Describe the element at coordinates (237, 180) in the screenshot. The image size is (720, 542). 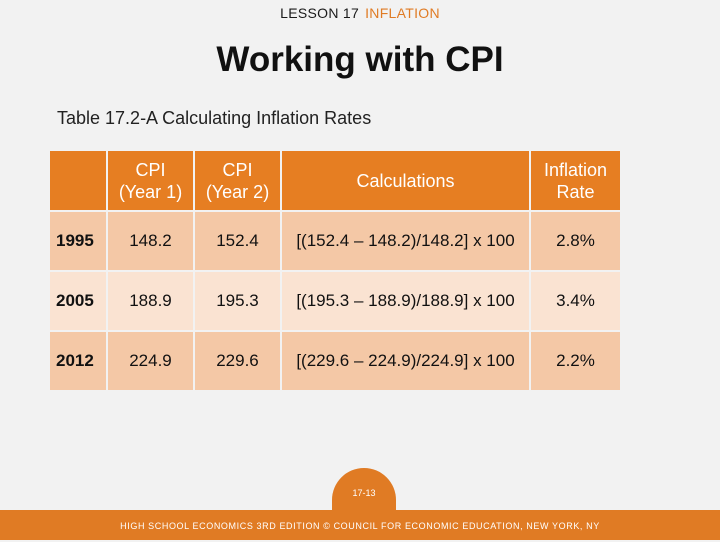
I see `header-cpi-year2: CPI (Year 2)` at that location.